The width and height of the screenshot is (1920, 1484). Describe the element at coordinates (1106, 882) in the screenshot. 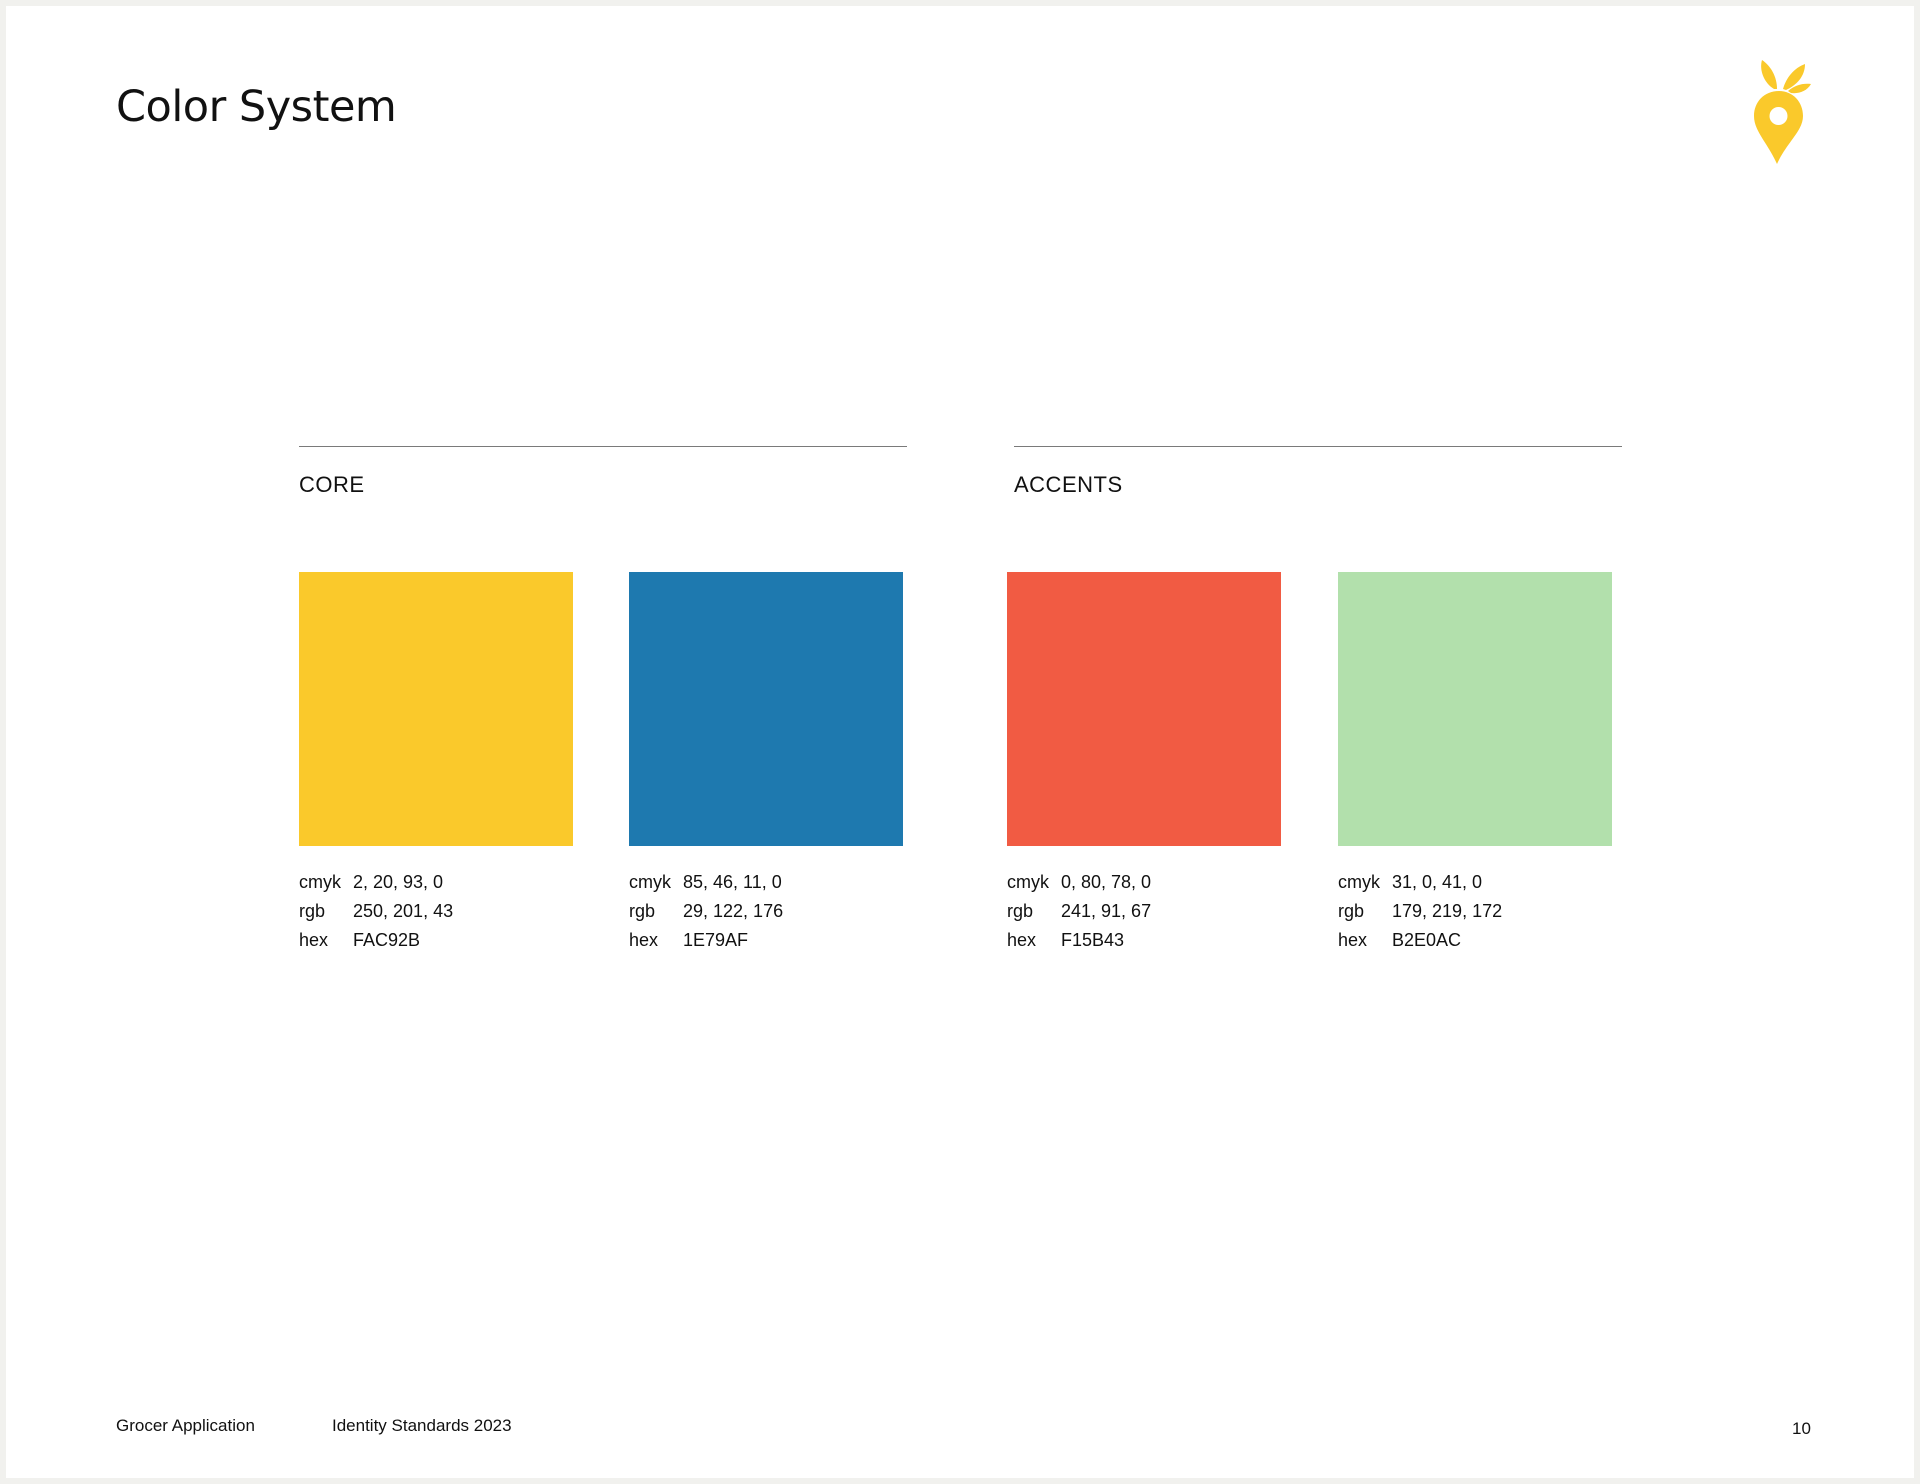

I see `cmyk-value: 0, 80, 78, 0` at that location.